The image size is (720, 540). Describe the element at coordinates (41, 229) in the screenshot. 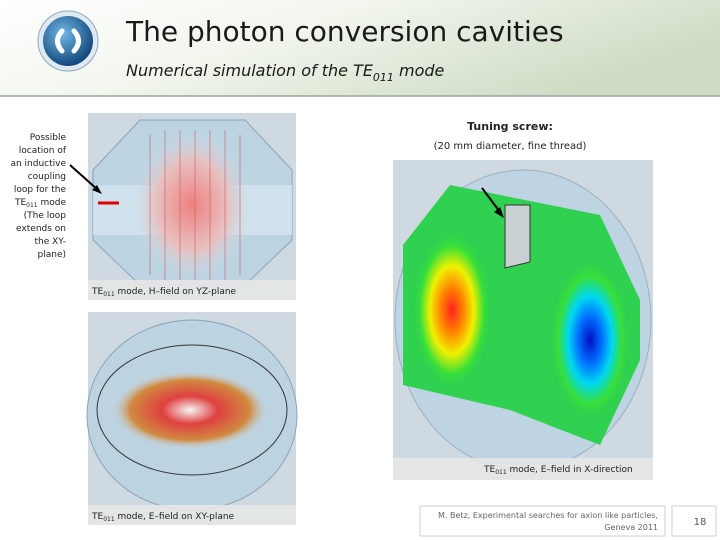

I see `annotation-line: extends on` at that location.